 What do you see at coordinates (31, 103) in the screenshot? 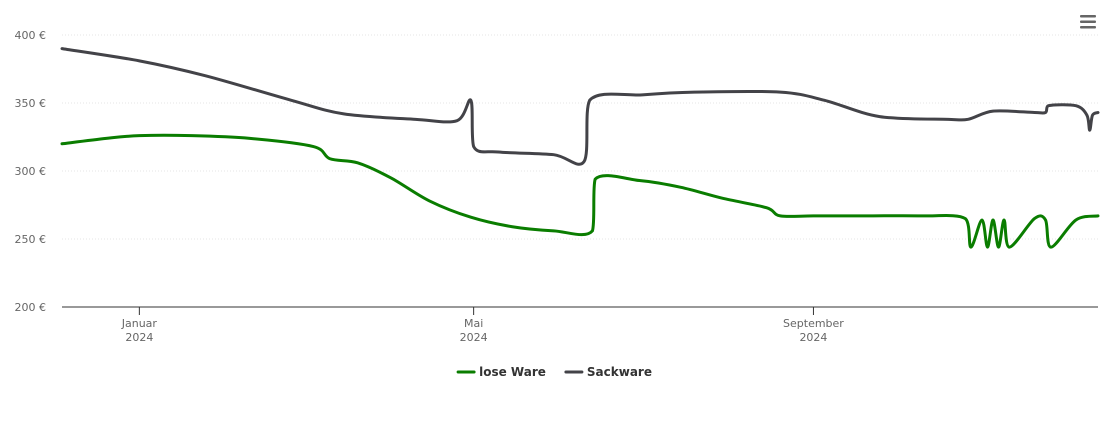
I see `y-tick-label: 350 €` at bounding box center [31, 103].